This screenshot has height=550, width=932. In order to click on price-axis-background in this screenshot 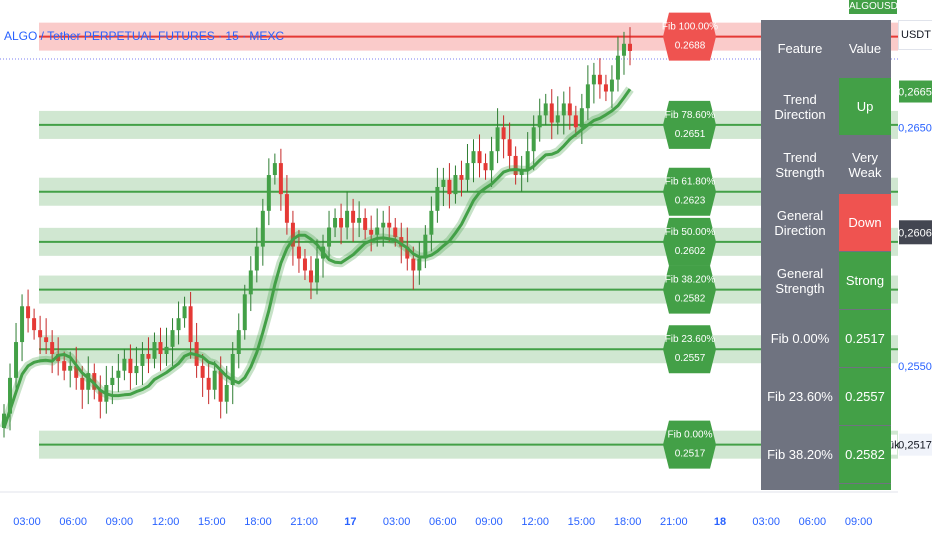, I will do `click(915, 270)`.